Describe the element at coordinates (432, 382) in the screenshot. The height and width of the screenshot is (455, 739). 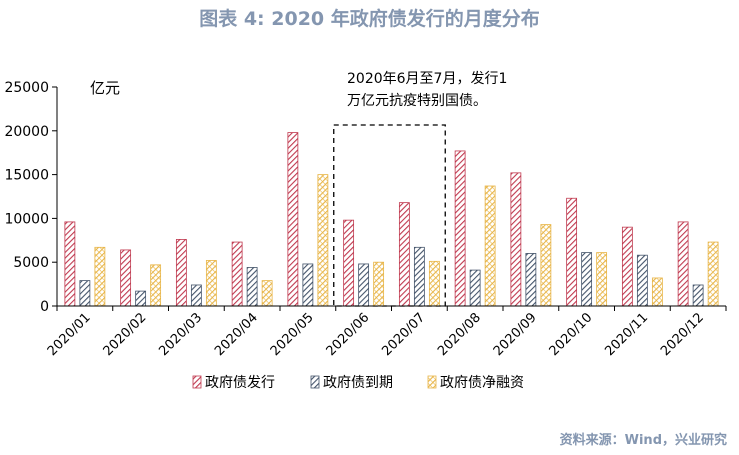
I see `legend-swatch-net_financing` at that location.